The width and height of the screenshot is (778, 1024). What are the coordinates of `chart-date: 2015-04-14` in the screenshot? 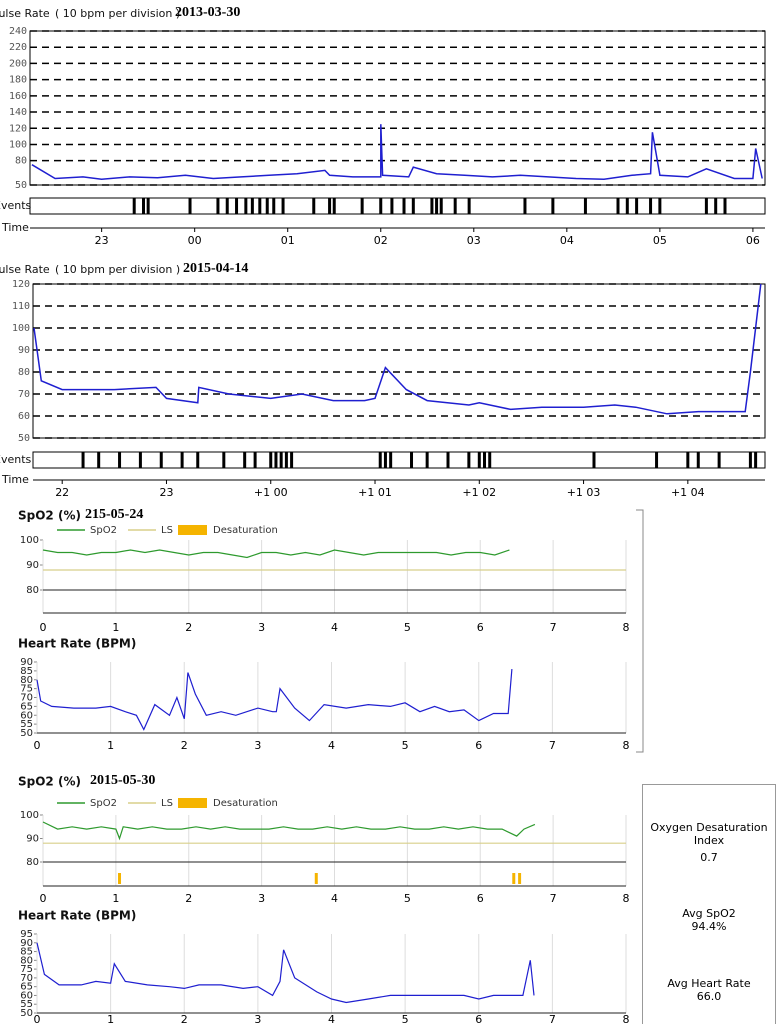 It's located at (215, 268).